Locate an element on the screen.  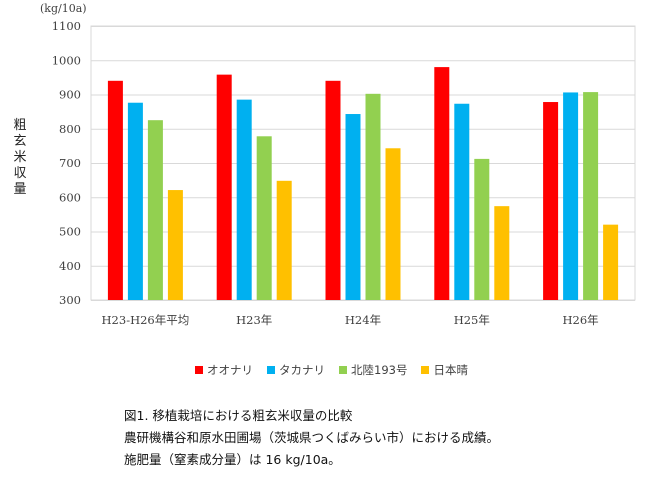
x-tick-label: H25年 is located at coordinates (472, 320).